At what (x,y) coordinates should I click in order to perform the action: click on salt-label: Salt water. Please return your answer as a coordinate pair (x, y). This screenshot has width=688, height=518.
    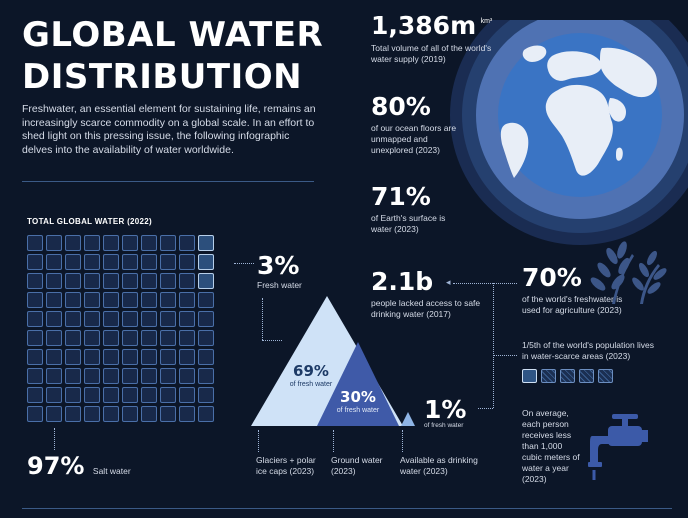
    Looking at the image, I should click on (111, 471).